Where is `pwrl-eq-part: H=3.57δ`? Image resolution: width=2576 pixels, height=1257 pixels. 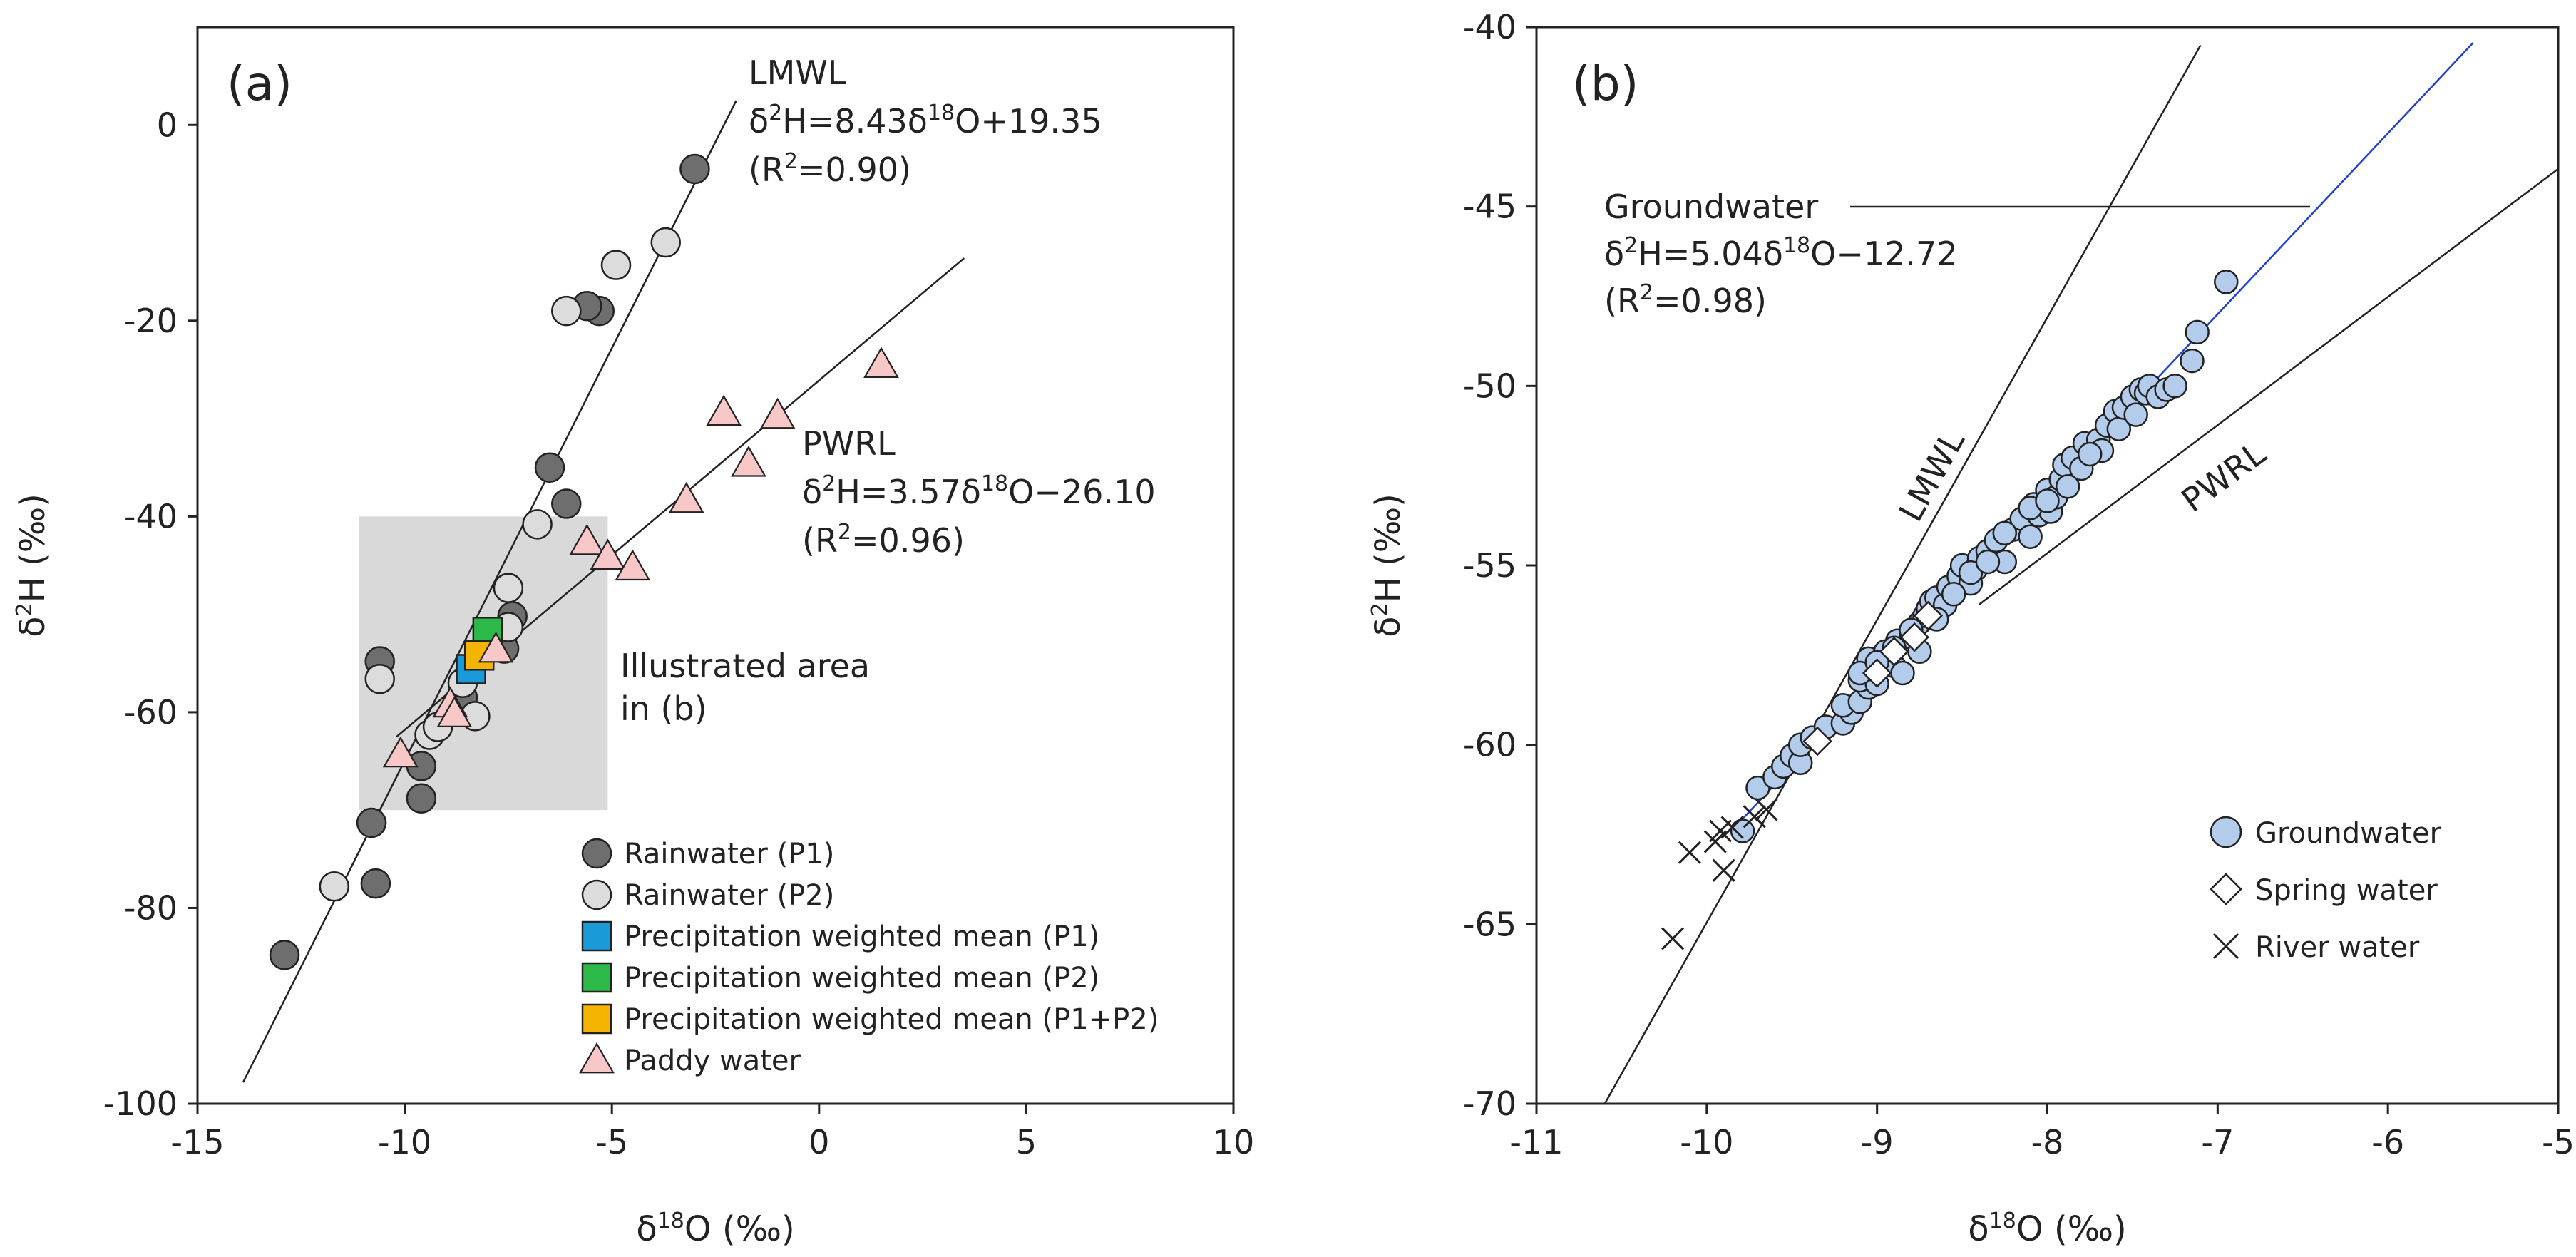 pwrl-eq-part: H=3.57δ is located at coordinates (908, 492).